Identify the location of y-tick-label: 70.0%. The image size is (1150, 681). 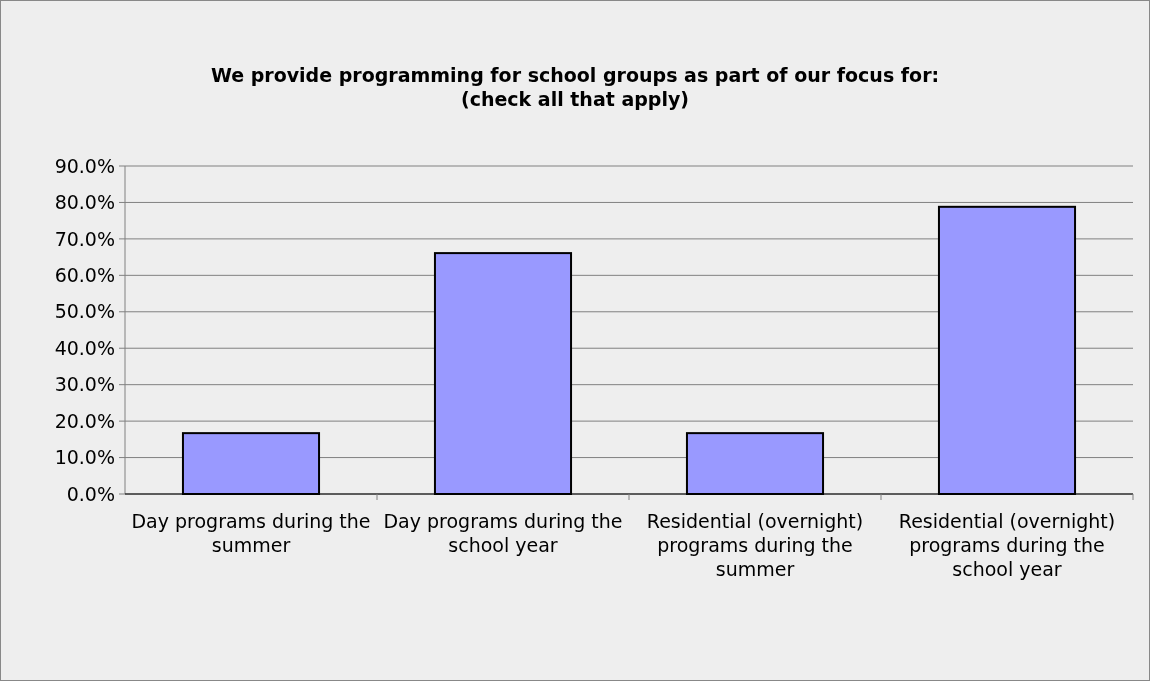
(84, 238).